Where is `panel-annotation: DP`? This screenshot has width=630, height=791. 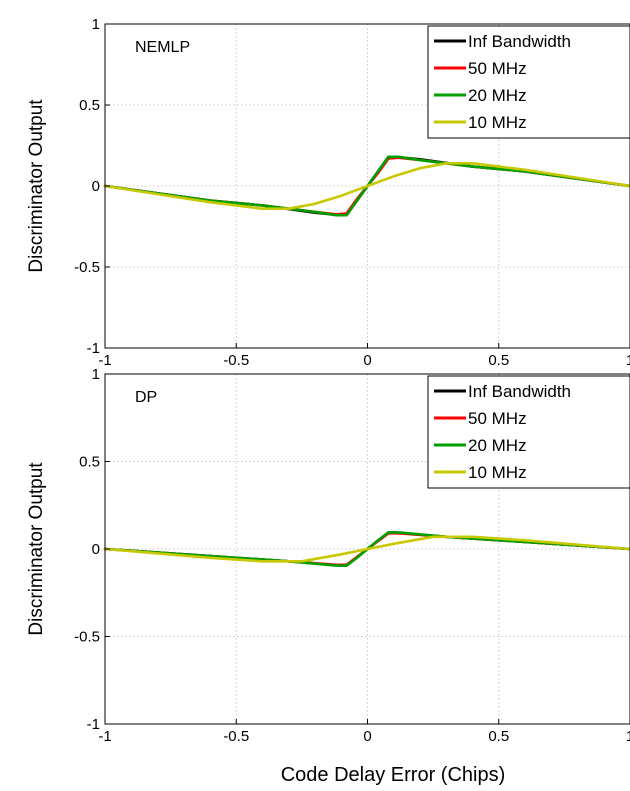 panel-annotation: DP is located at coordinates (146, 397).